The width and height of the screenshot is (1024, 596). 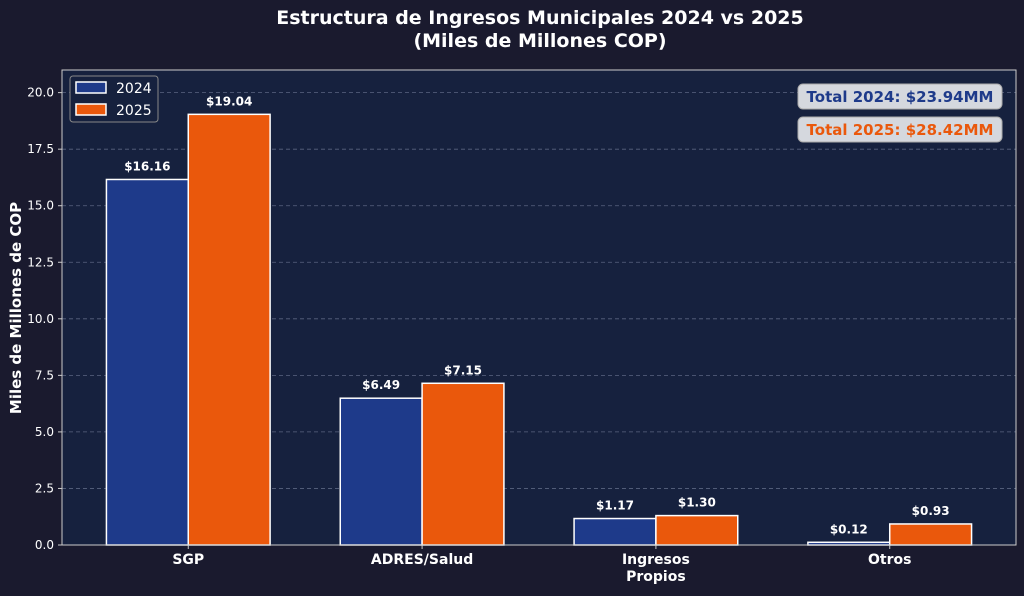 What do you see at coordinates (889, 560) in the screenshot?
I see `x-tick-label: Otros` at bounding box center [889, 560].